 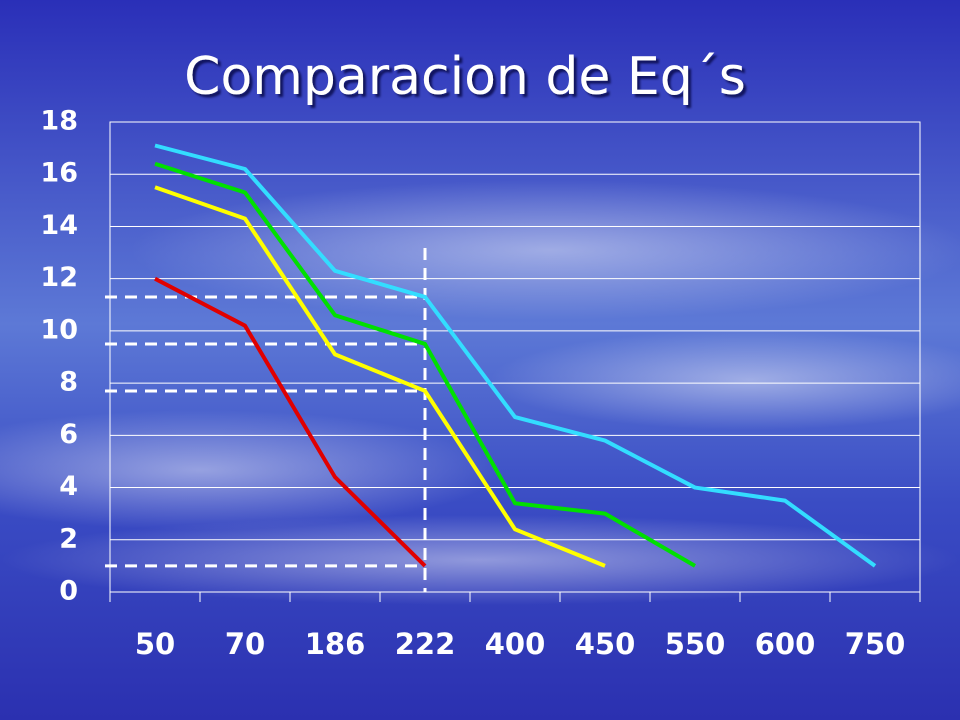 What do you see at coordinates (68, 434) in the screenshot?
I see `y-tick-label: 6` at bounding box center [68, 434].